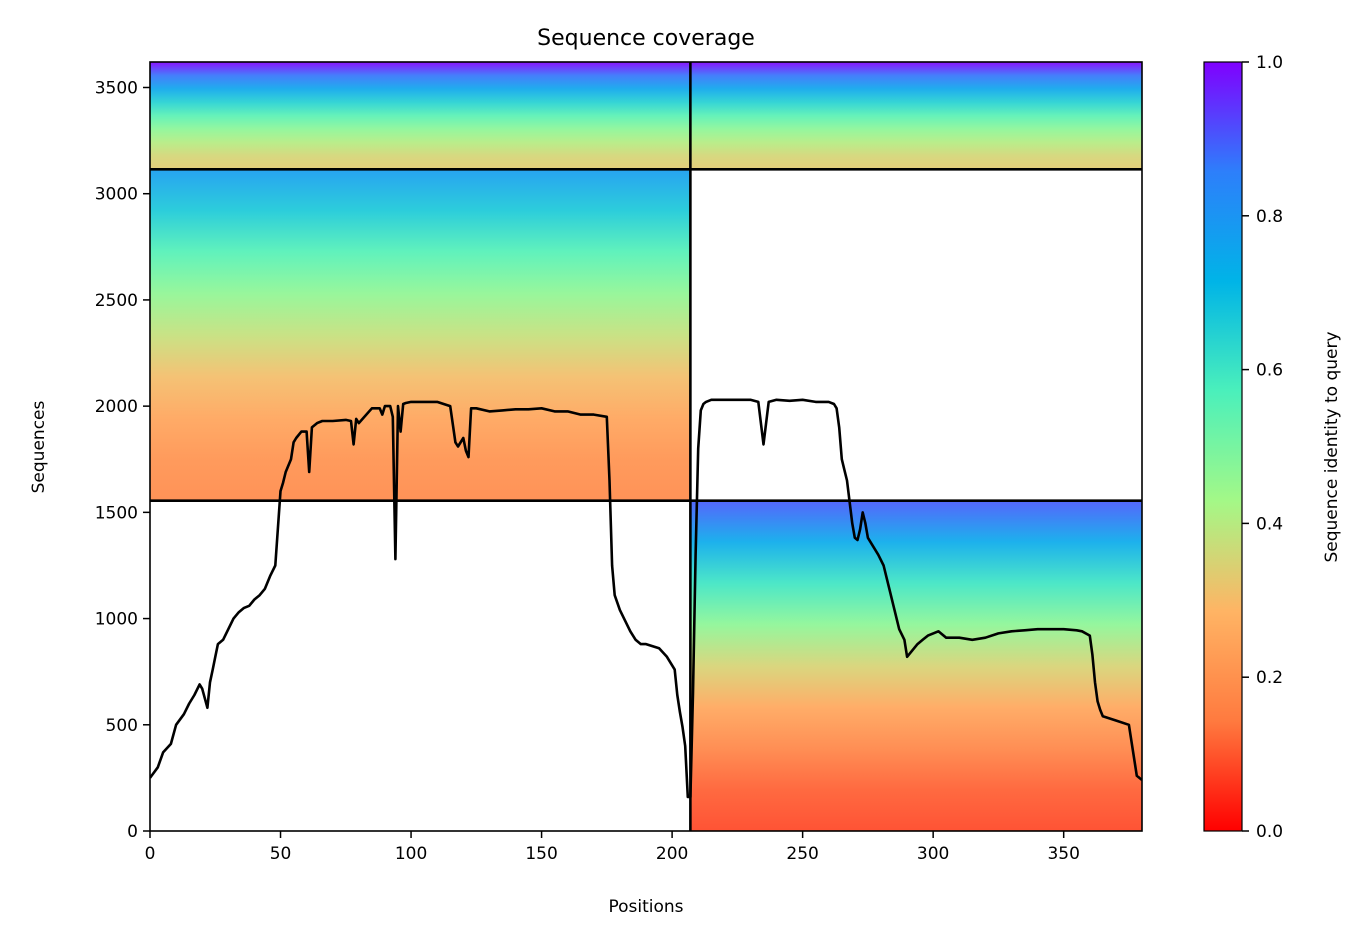 The height and width of the screenshot is (939, 1364). Describe the element at coordinates (132, 832) in the screenshot. I see `y-tick-label: 0` at that location.